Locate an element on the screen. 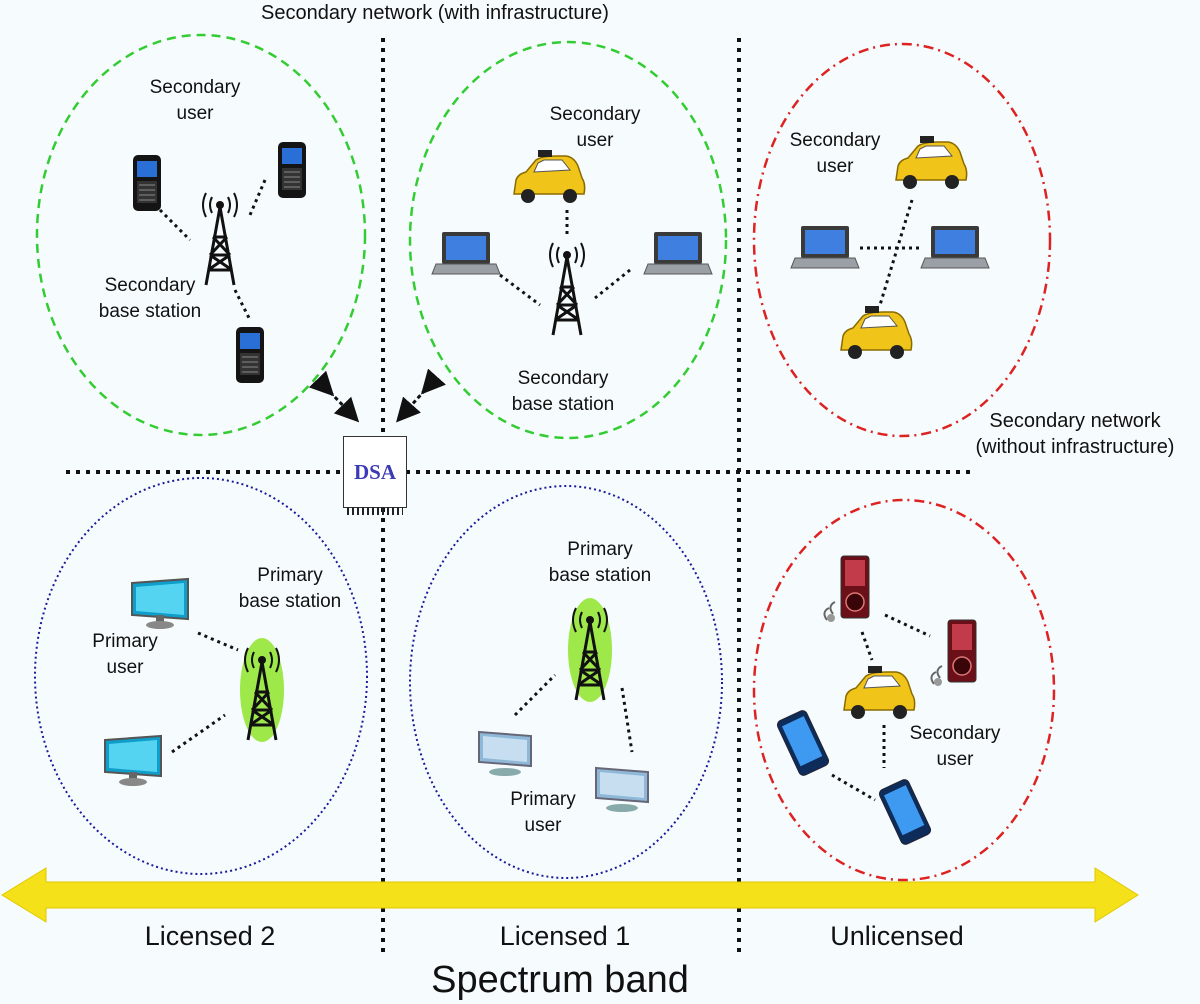 This screenshot has height=1004, width=1200. primary-network-licensed1 is located at coordinates (566, 682).